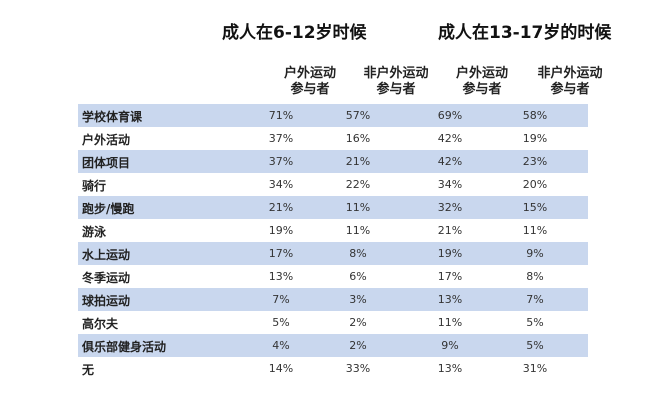 The width and height of the screenshot is (650, 408). I want to click on table-row: 游泳 19% 11% 21% 11%, so click(333, 230).